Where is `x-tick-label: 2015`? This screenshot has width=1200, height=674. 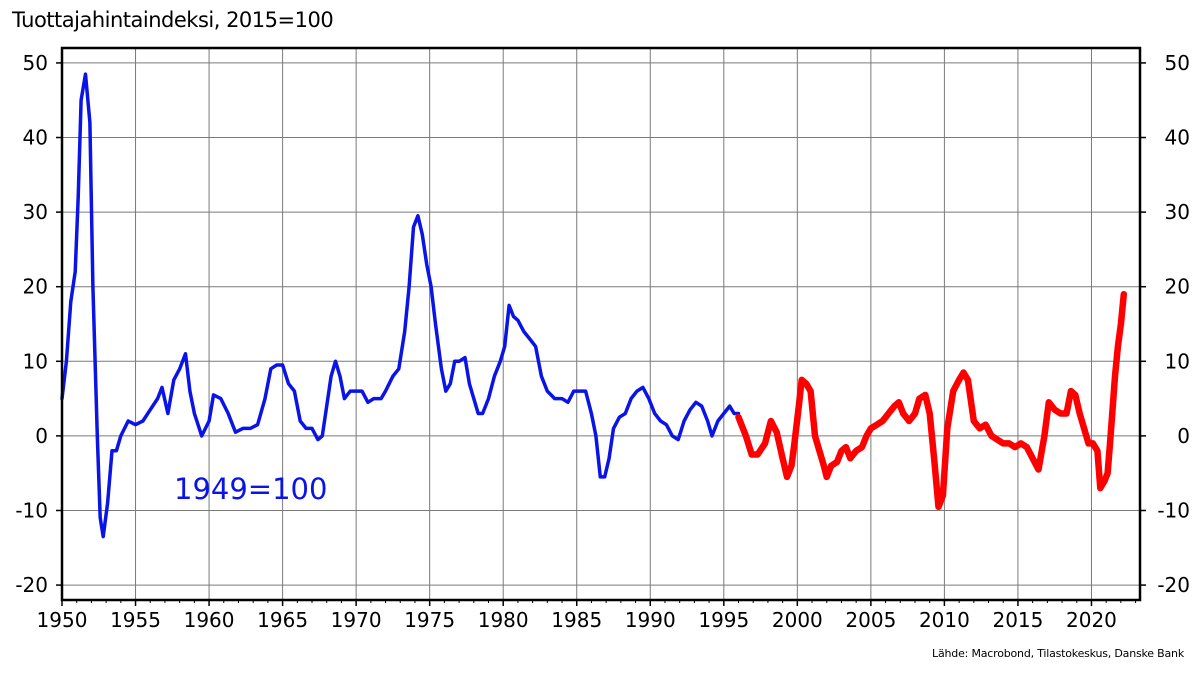
x-tick-label: 2015 is located at coordinates (1017, 620).